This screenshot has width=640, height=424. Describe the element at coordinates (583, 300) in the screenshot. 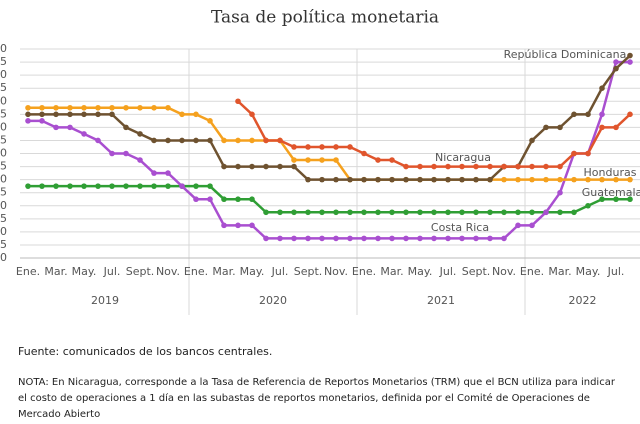

I see `year-label: 2022` at that location.